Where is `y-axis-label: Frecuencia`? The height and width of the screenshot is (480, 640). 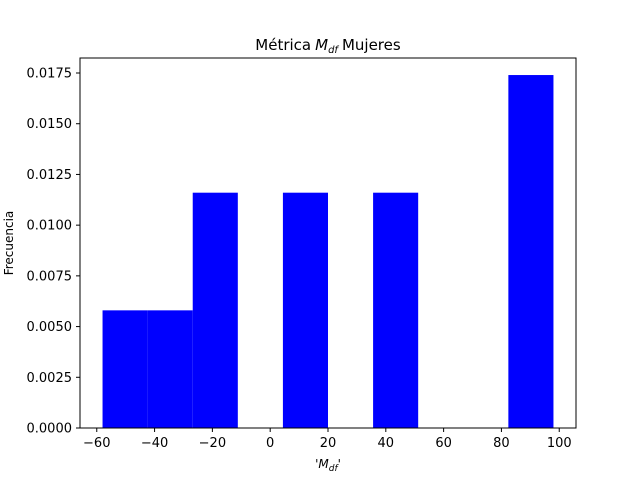 y-axis-label: Frecuencia is located at coordinates (9, 243).